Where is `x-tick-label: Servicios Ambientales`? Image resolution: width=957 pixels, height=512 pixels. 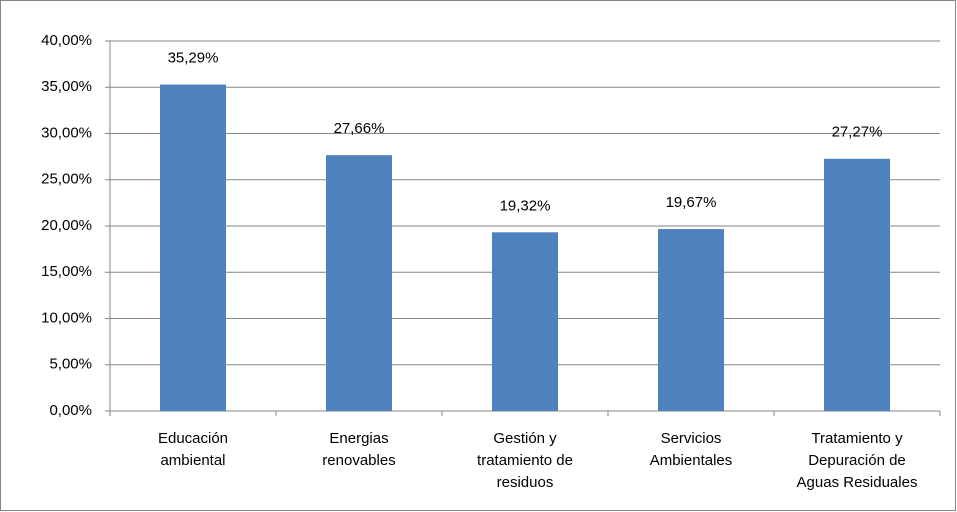 x-tick-label: Servicios Ambientales is located at coordinates (691, 449).